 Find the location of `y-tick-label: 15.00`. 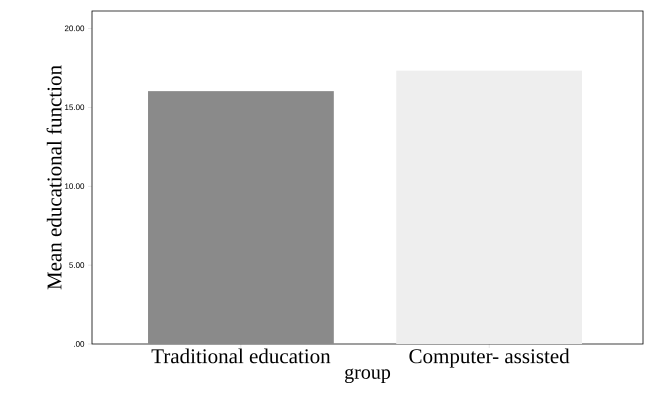

y-tick-label: 15.00 is located at coordinates (74, 107).